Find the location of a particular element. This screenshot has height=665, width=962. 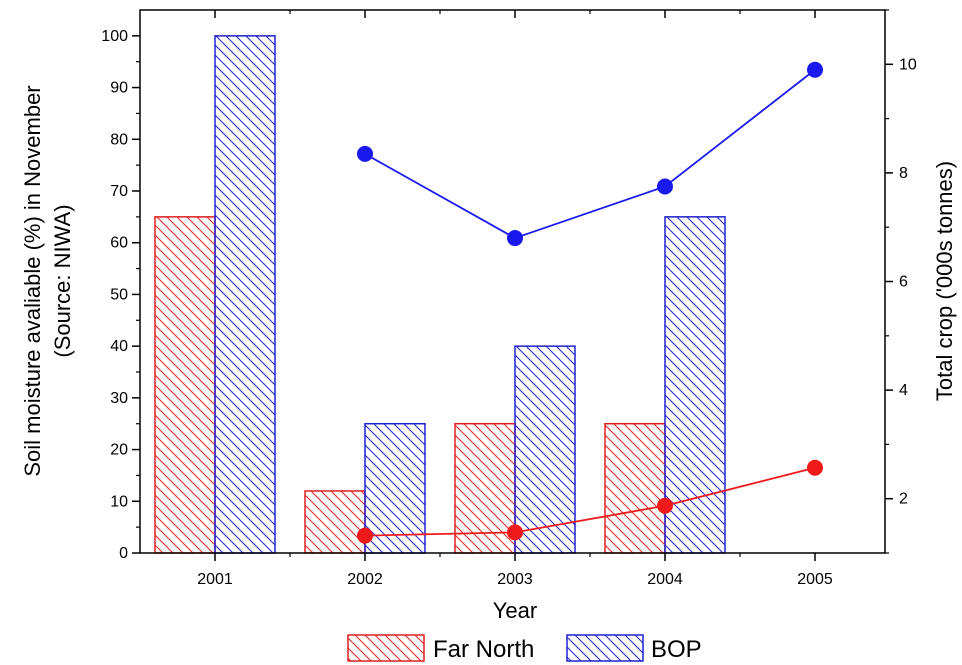

bar-bop-2004 is located at coordinates (695, 385).